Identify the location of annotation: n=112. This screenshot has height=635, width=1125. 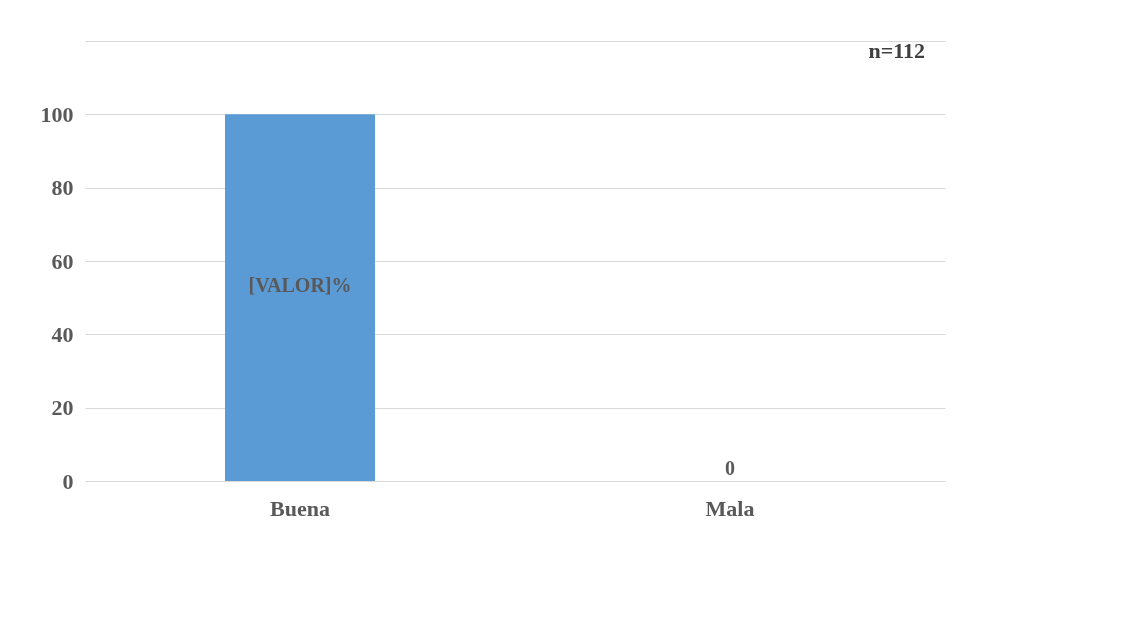
(896, 50).